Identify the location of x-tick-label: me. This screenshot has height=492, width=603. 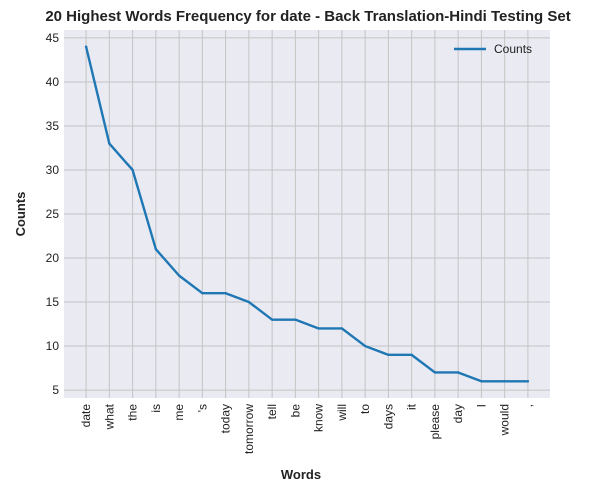
(179, 412).